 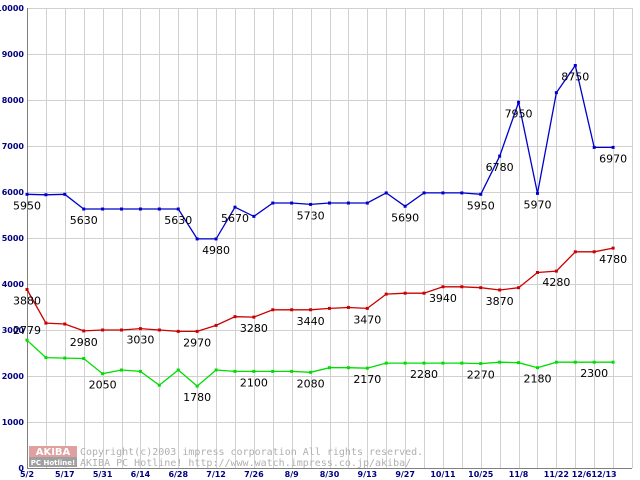 I want to click on x-tick-label: 11/22, so click(x=556, y=474).